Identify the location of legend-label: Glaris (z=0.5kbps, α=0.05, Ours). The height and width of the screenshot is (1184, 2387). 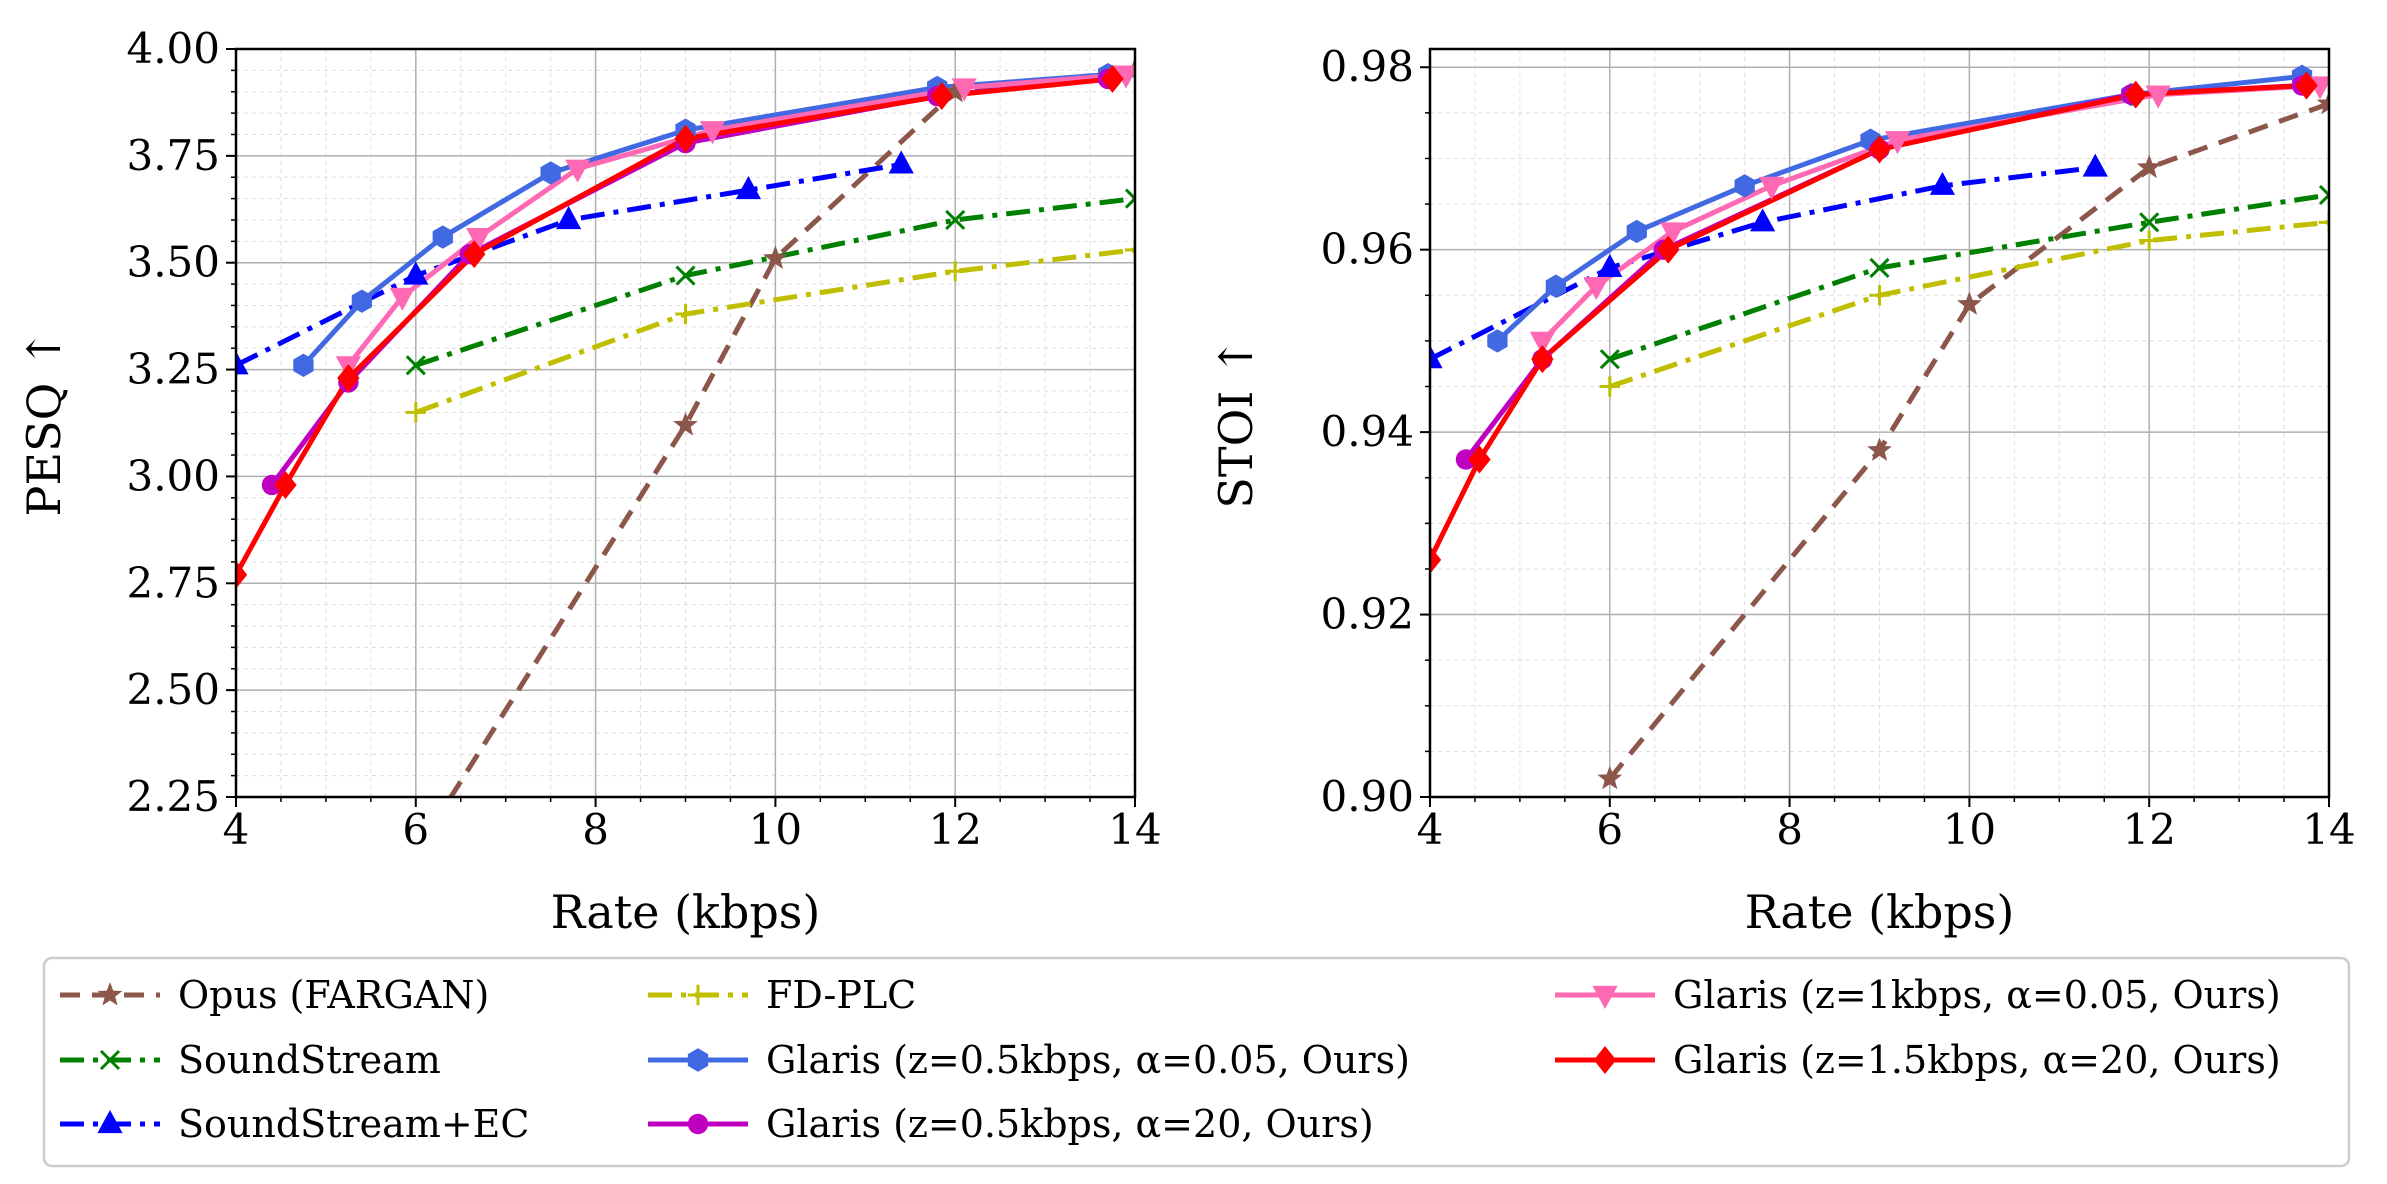
(1088, 1060).